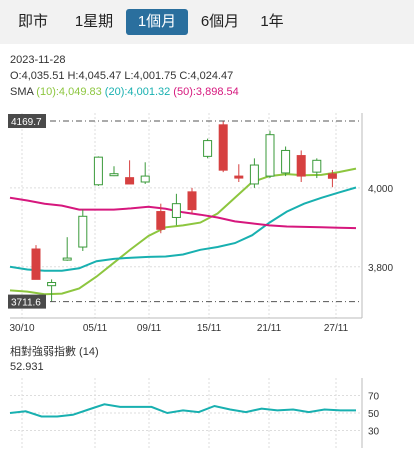 This screenshot has height=460, width=414. I want to click on tab-1-year: 1年, so click(272, 21).